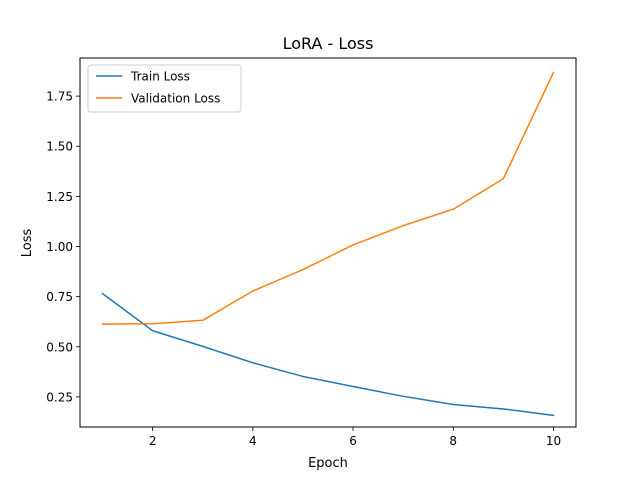  Describe the element at coordinates (27, 243) in the screenshot. I see `y-axis-label: Loss` at that location.